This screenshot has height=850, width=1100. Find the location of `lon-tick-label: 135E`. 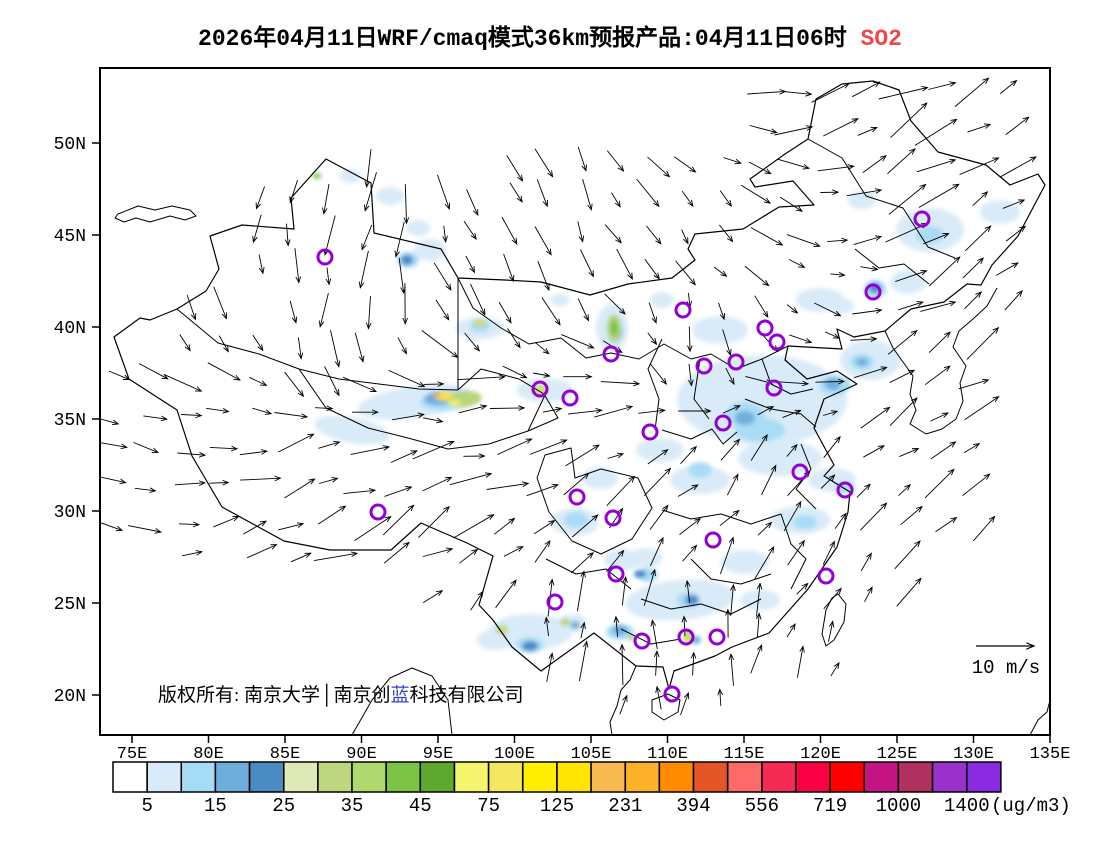

lon-tick-label: 135E is located at coordinates (1050, 754).